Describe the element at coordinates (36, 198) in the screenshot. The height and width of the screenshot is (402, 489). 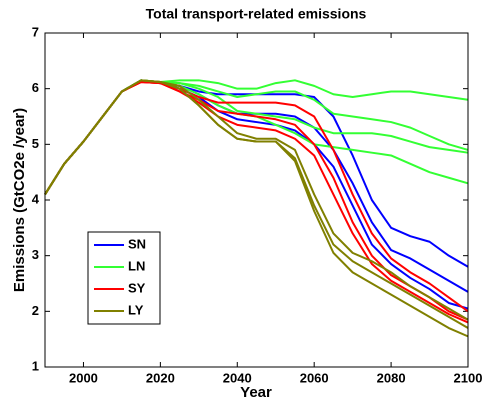
I see `y-tick-label: 4` at that location.